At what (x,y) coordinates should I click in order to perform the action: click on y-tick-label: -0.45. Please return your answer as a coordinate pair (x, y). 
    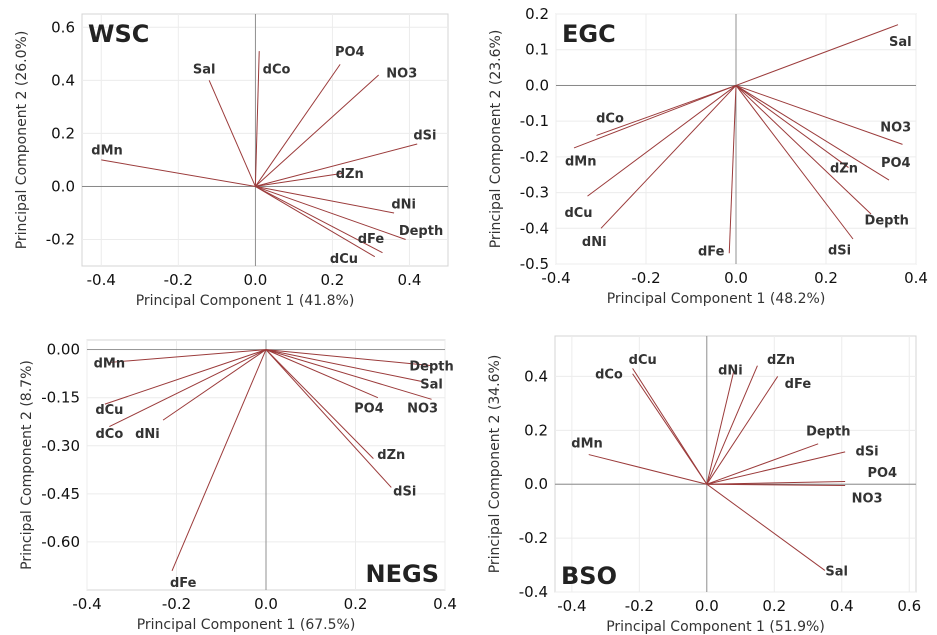
    Looking at the image, I should click on (60, 494).